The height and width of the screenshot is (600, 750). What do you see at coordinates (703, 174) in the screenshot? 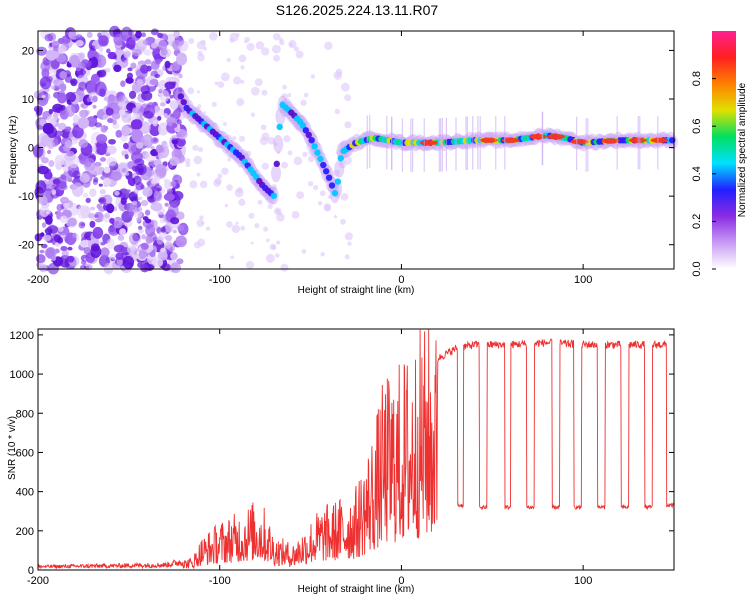
I see `colorbar-ticks: 0.0 0.2 0.4 0.6 0.8` at bounding box center [703, 174].